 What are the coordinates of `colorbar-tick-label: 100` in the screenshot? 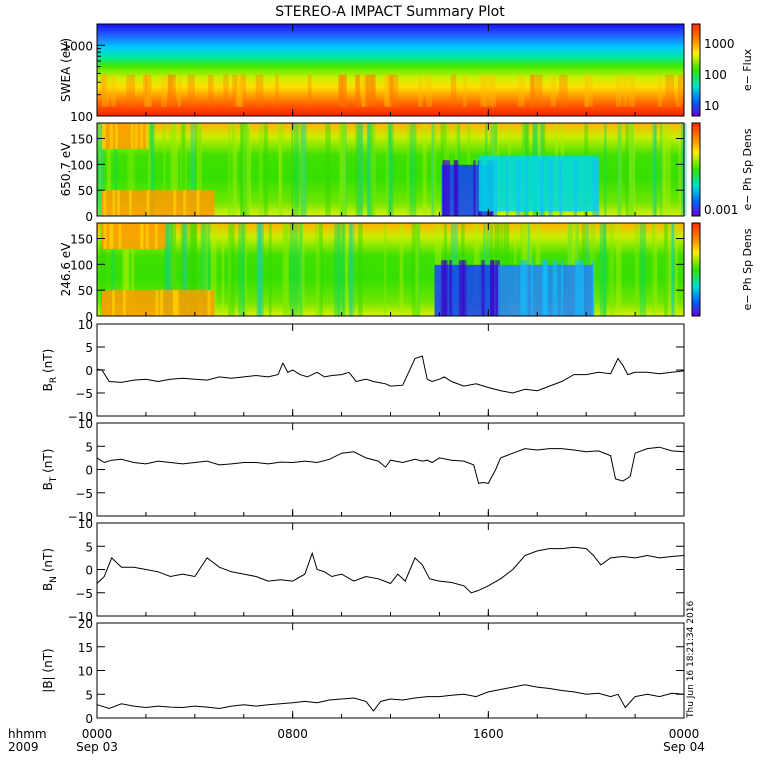 It's located at (715, 75).